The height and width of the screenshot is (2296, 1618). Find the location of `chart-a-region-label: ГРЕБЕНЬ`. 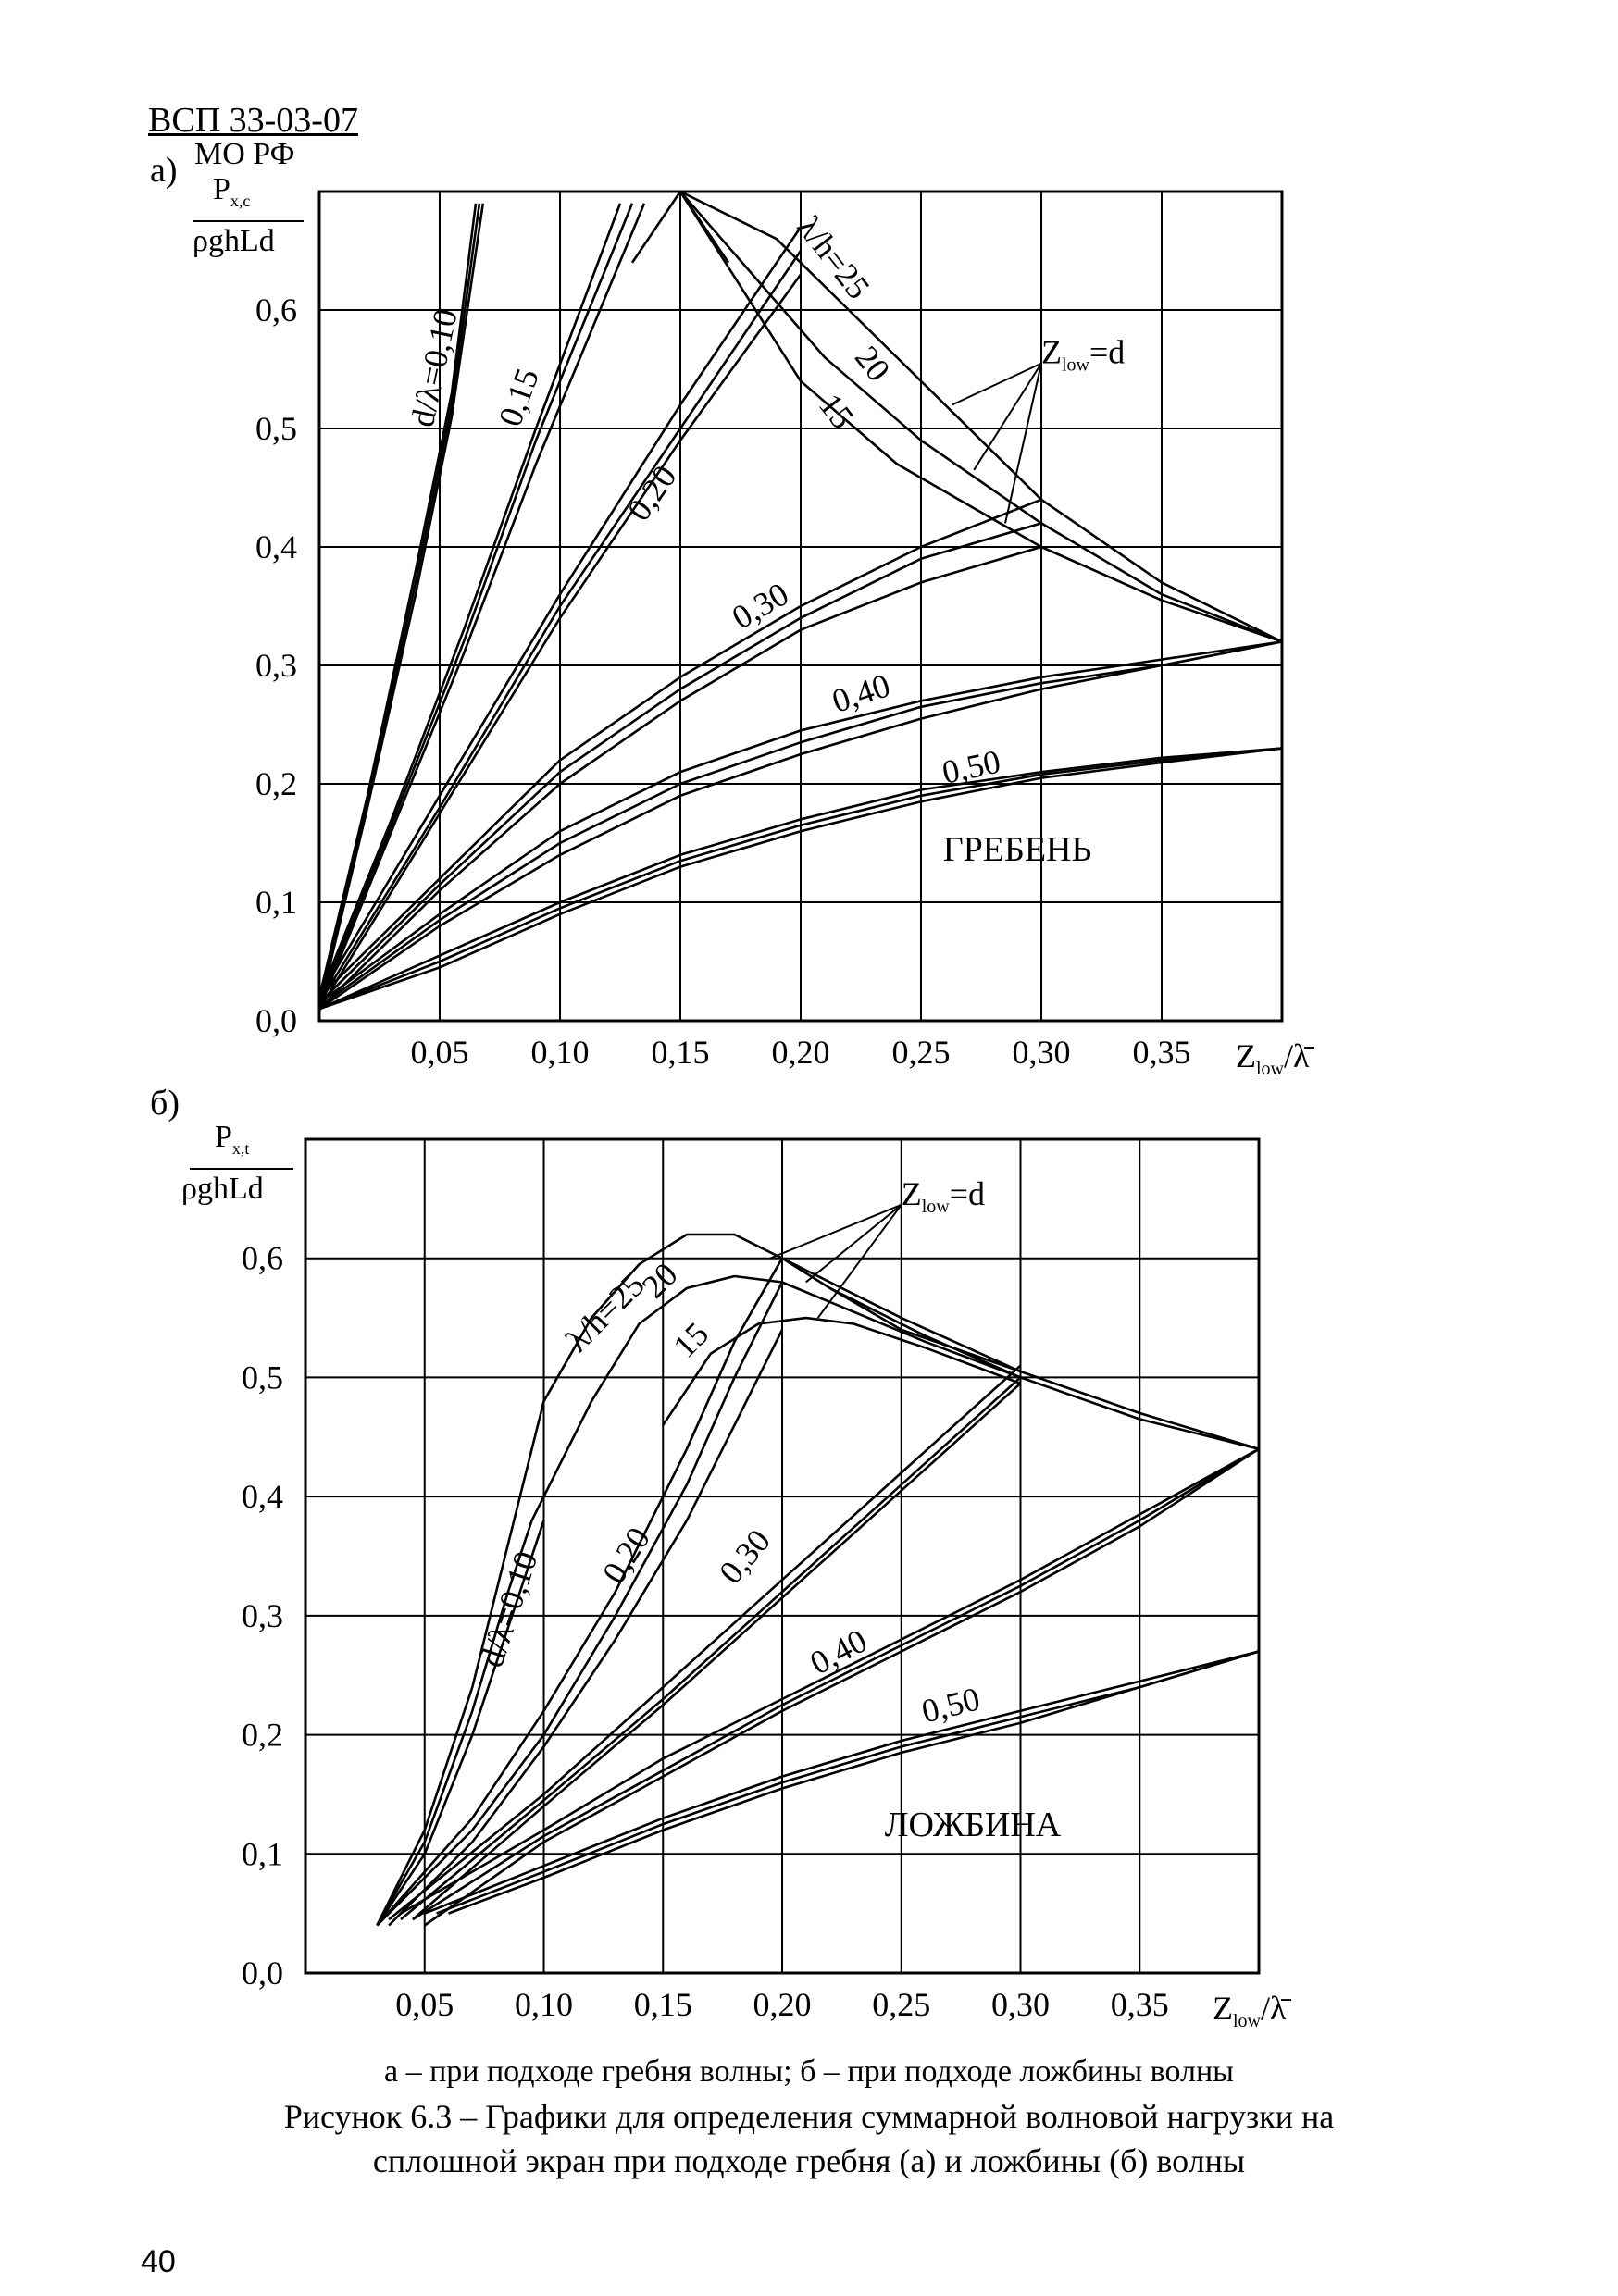

chart-a-region-label: ГРЕБЕНЬ is located at coordinates (1017, 850).